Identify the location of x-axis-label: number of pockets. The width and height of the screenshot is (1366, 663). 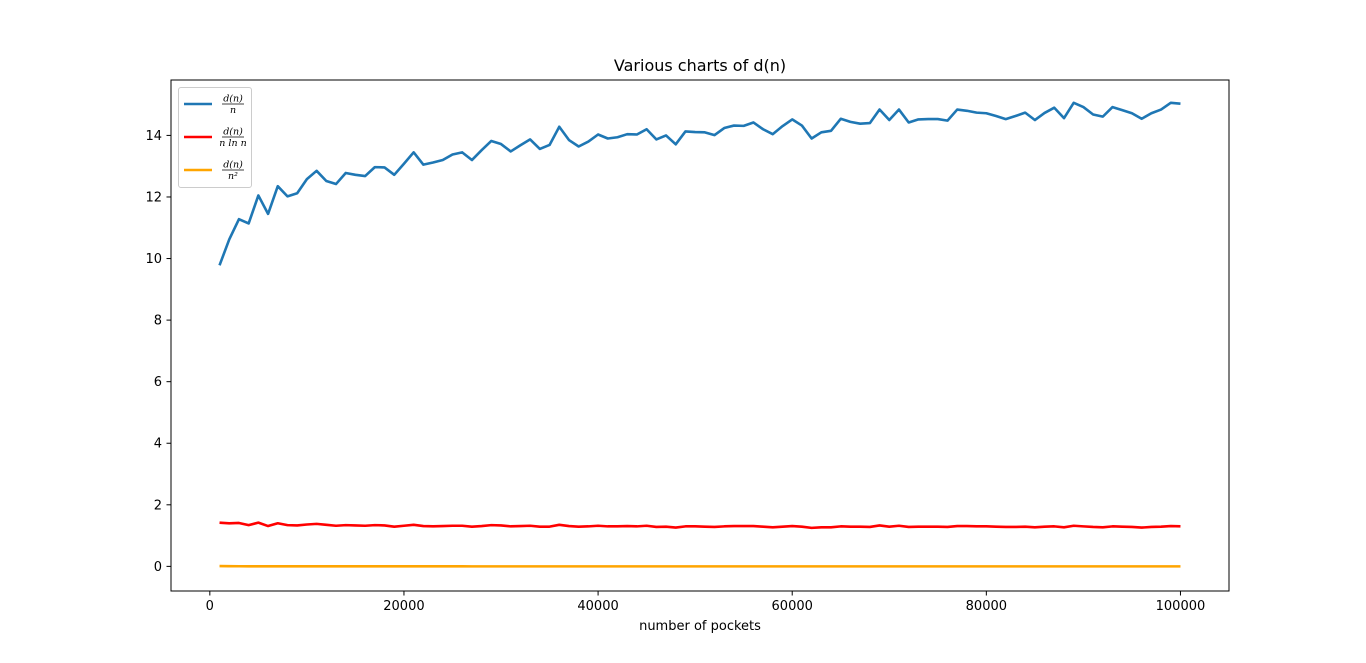
(700, 626).